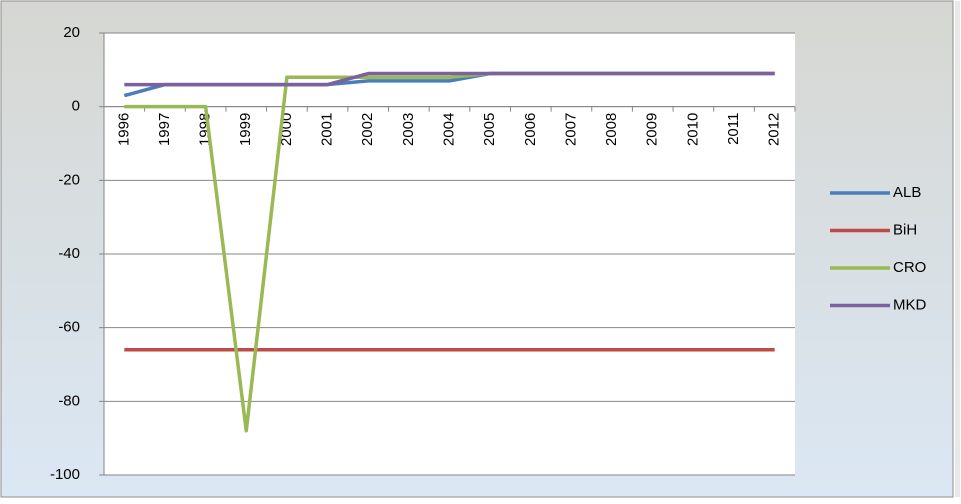 This screenshot has height=504, width=961. What do you see at coordinates (408, 129) in the screenshot?
I see `x-tick-label: 2003` at bounding box center [408, 129].